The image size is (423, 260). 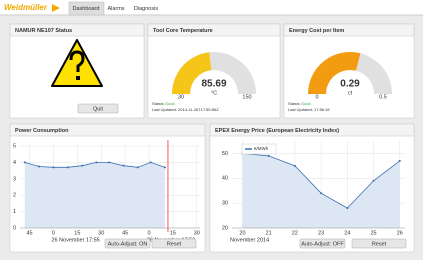 What do you see at coordinates (14, 179) in the screenshot?
I see `y-tick-label: 3` at bounding box center [14, 179].